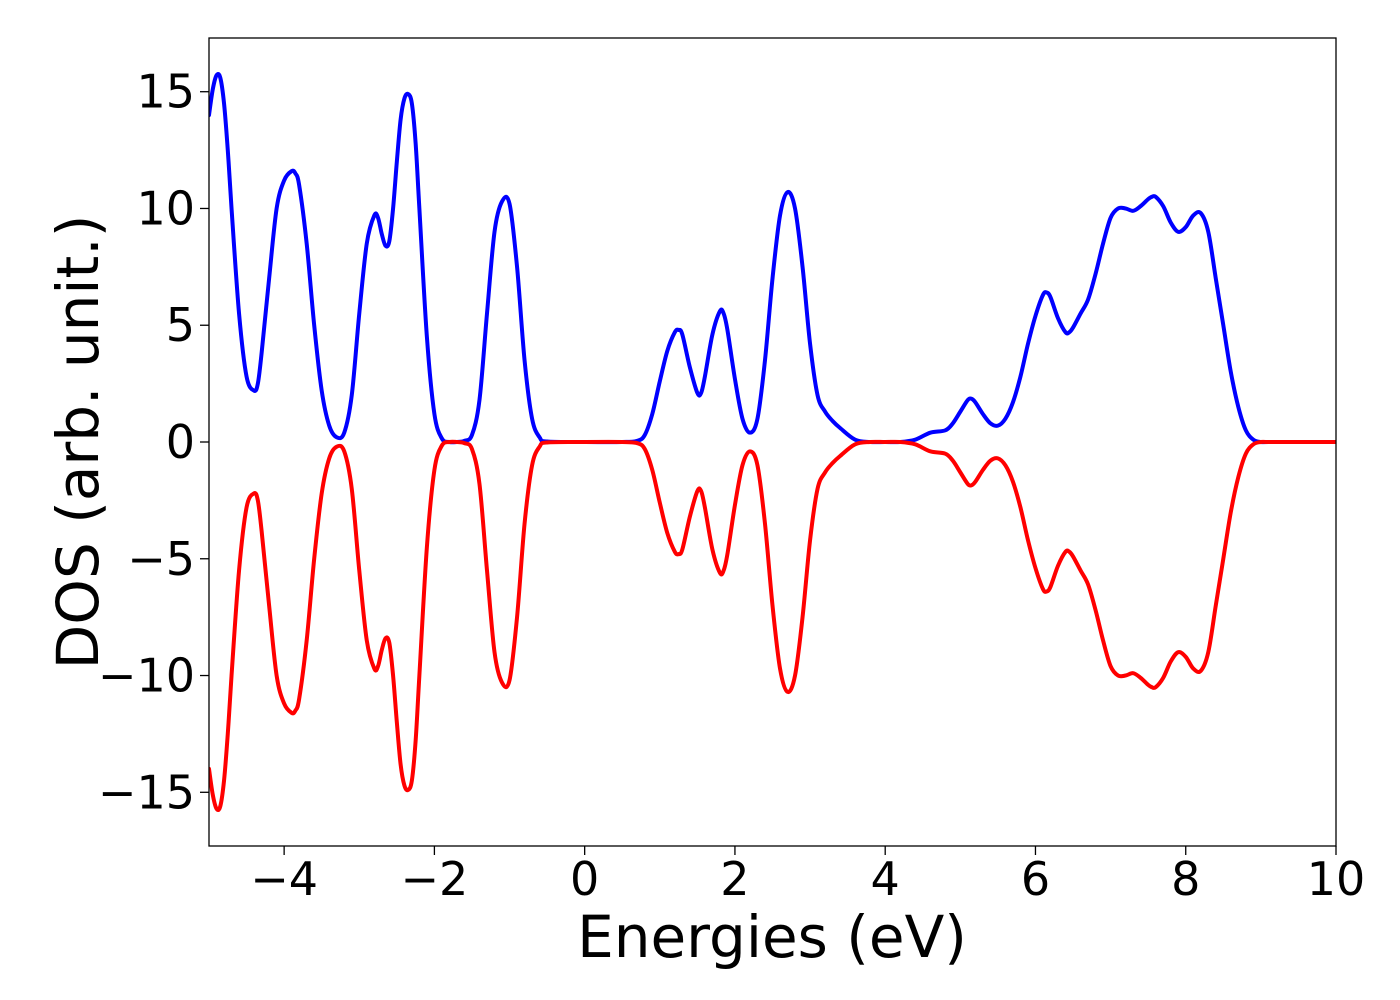 The height and width of the screenshot is (1000, 1400). I want to click on y-tick-label: 5, so click(180, 325).